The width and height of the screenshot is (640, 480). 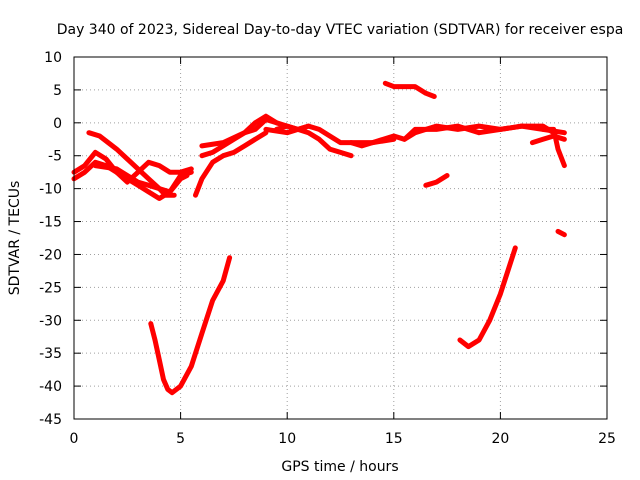 I want to click on x-tick-label: 25, so click(x=607, y=439).